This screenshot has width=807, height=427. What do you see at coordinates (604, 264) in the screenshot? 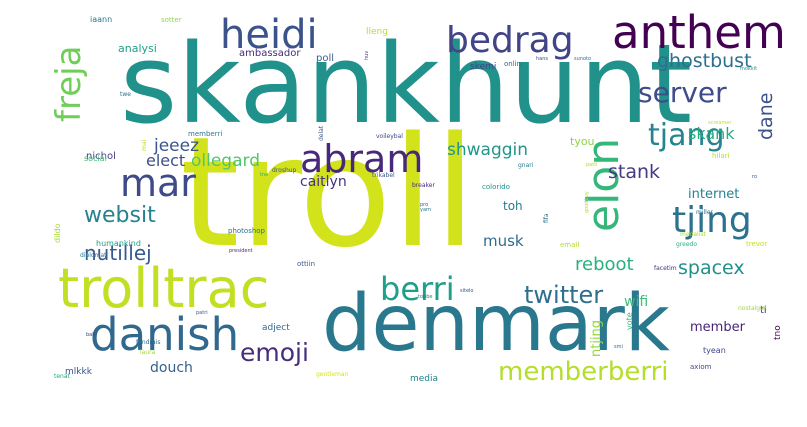
I see `cloud-word: reboot` at bounding box center [604, 264].